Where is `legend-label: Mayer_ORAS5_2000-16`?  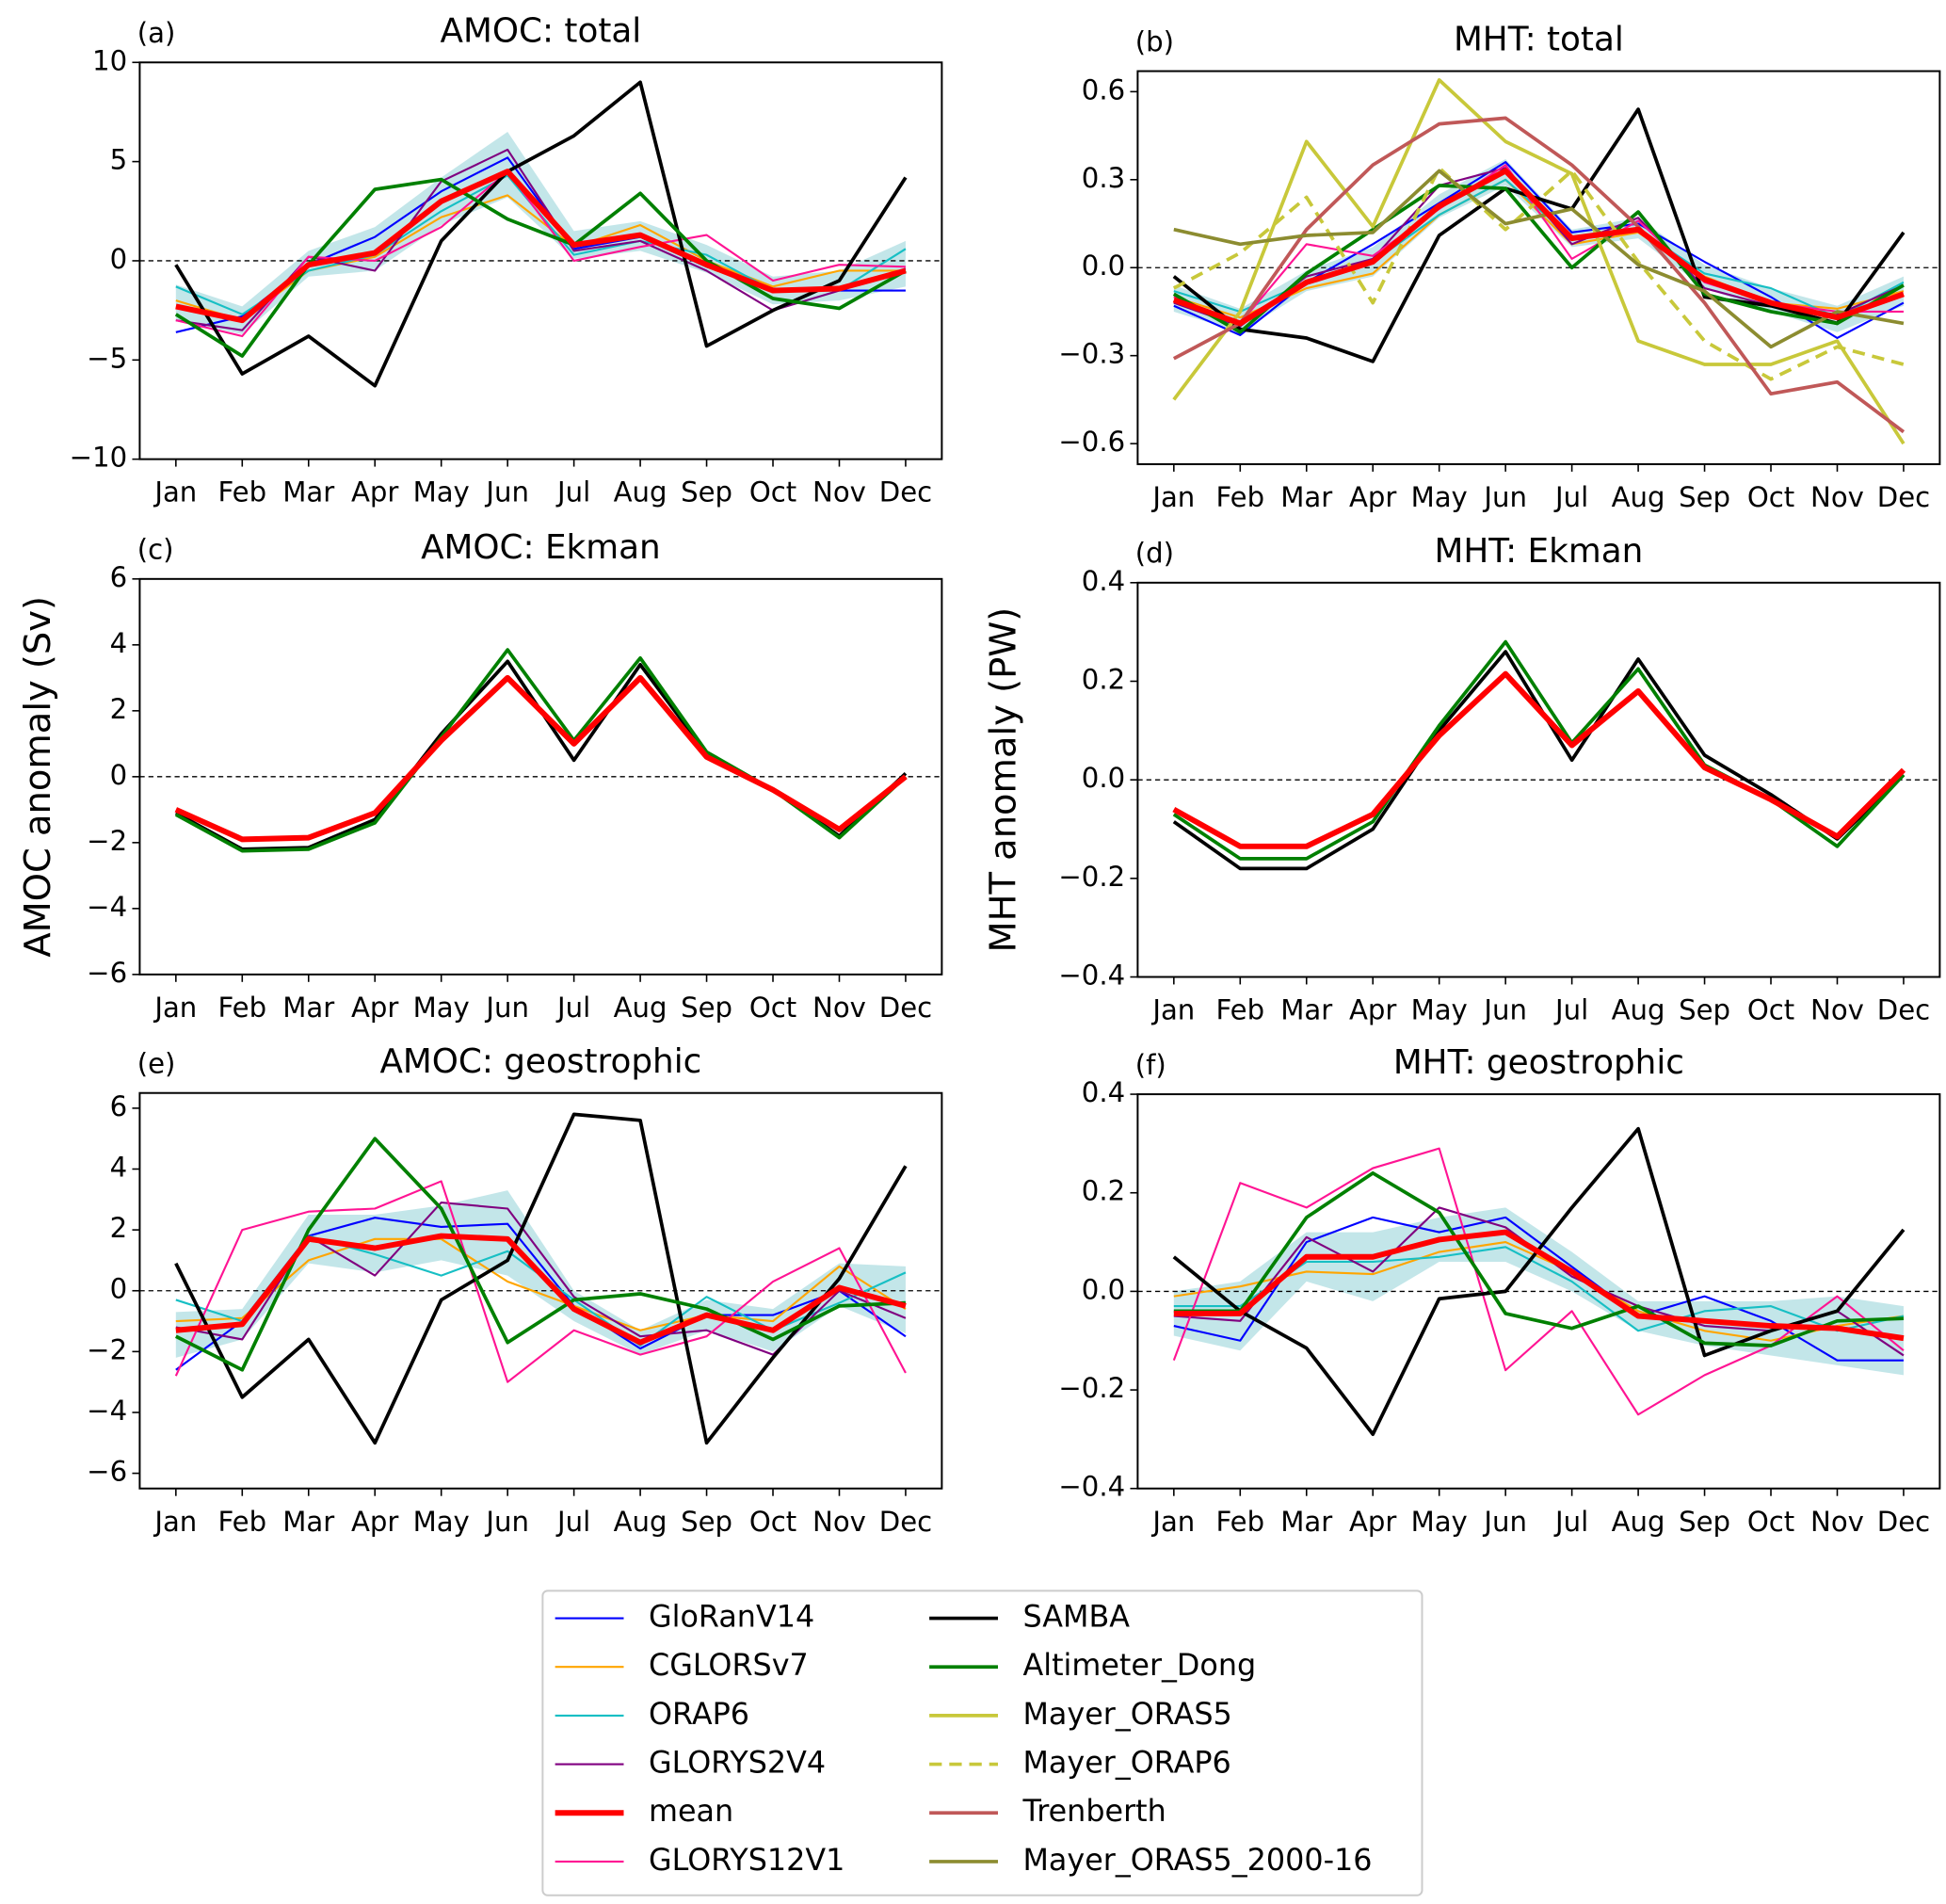 legend-label: Mayer_ORAS5_2000-16 is located at coordinates (1197, 1860).